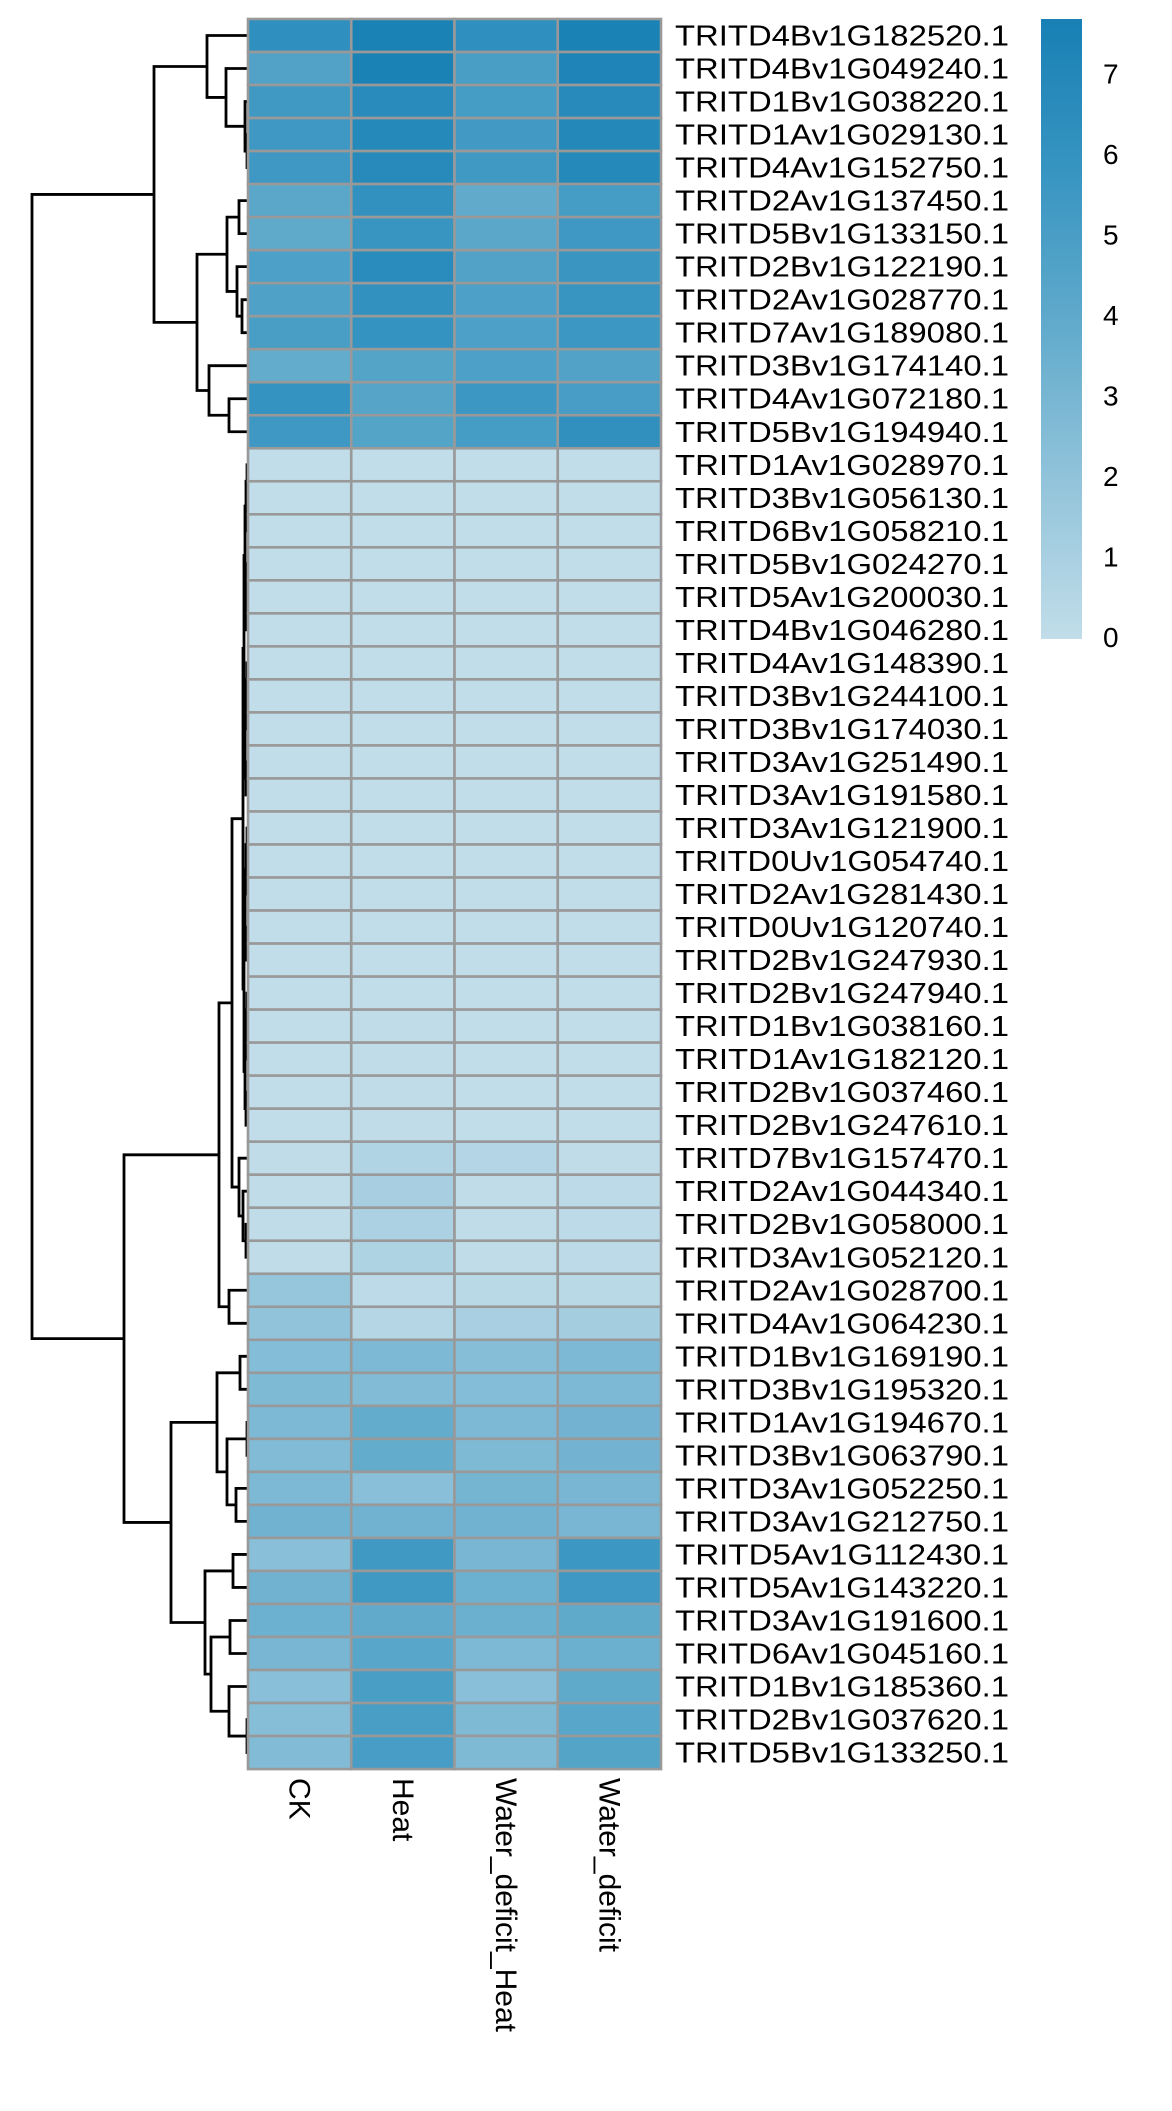 The width and height of the screenshot is (1172, 2111). What do you see at coordinates (1111, 315) in the screenshot?
I see `legend-tick-label: 4` at bounding box center [1111, 315].